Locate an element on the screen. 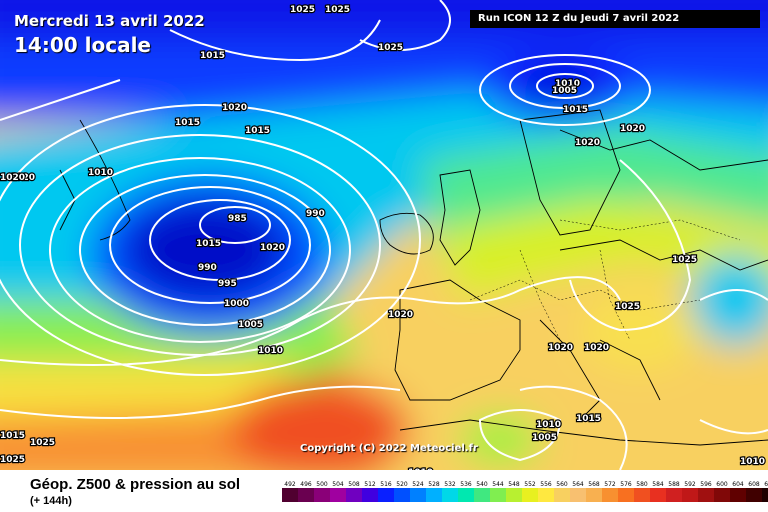 This screenshot has height=512, width=768. scale-tick: 608 is located at coordinates (754, 484).